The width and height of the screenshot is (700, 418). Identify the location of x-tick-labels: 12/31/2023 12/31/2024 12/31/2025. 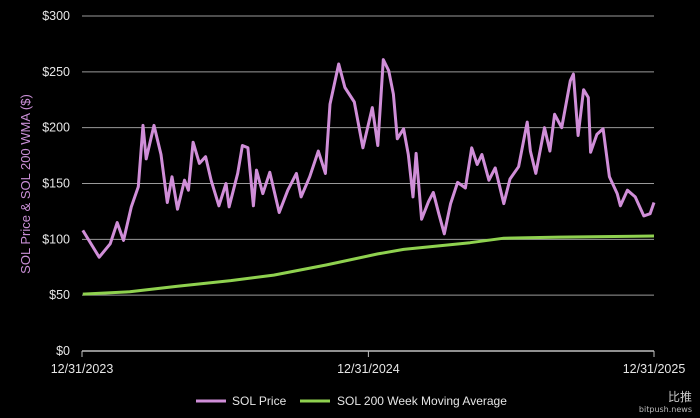
(368, 363).